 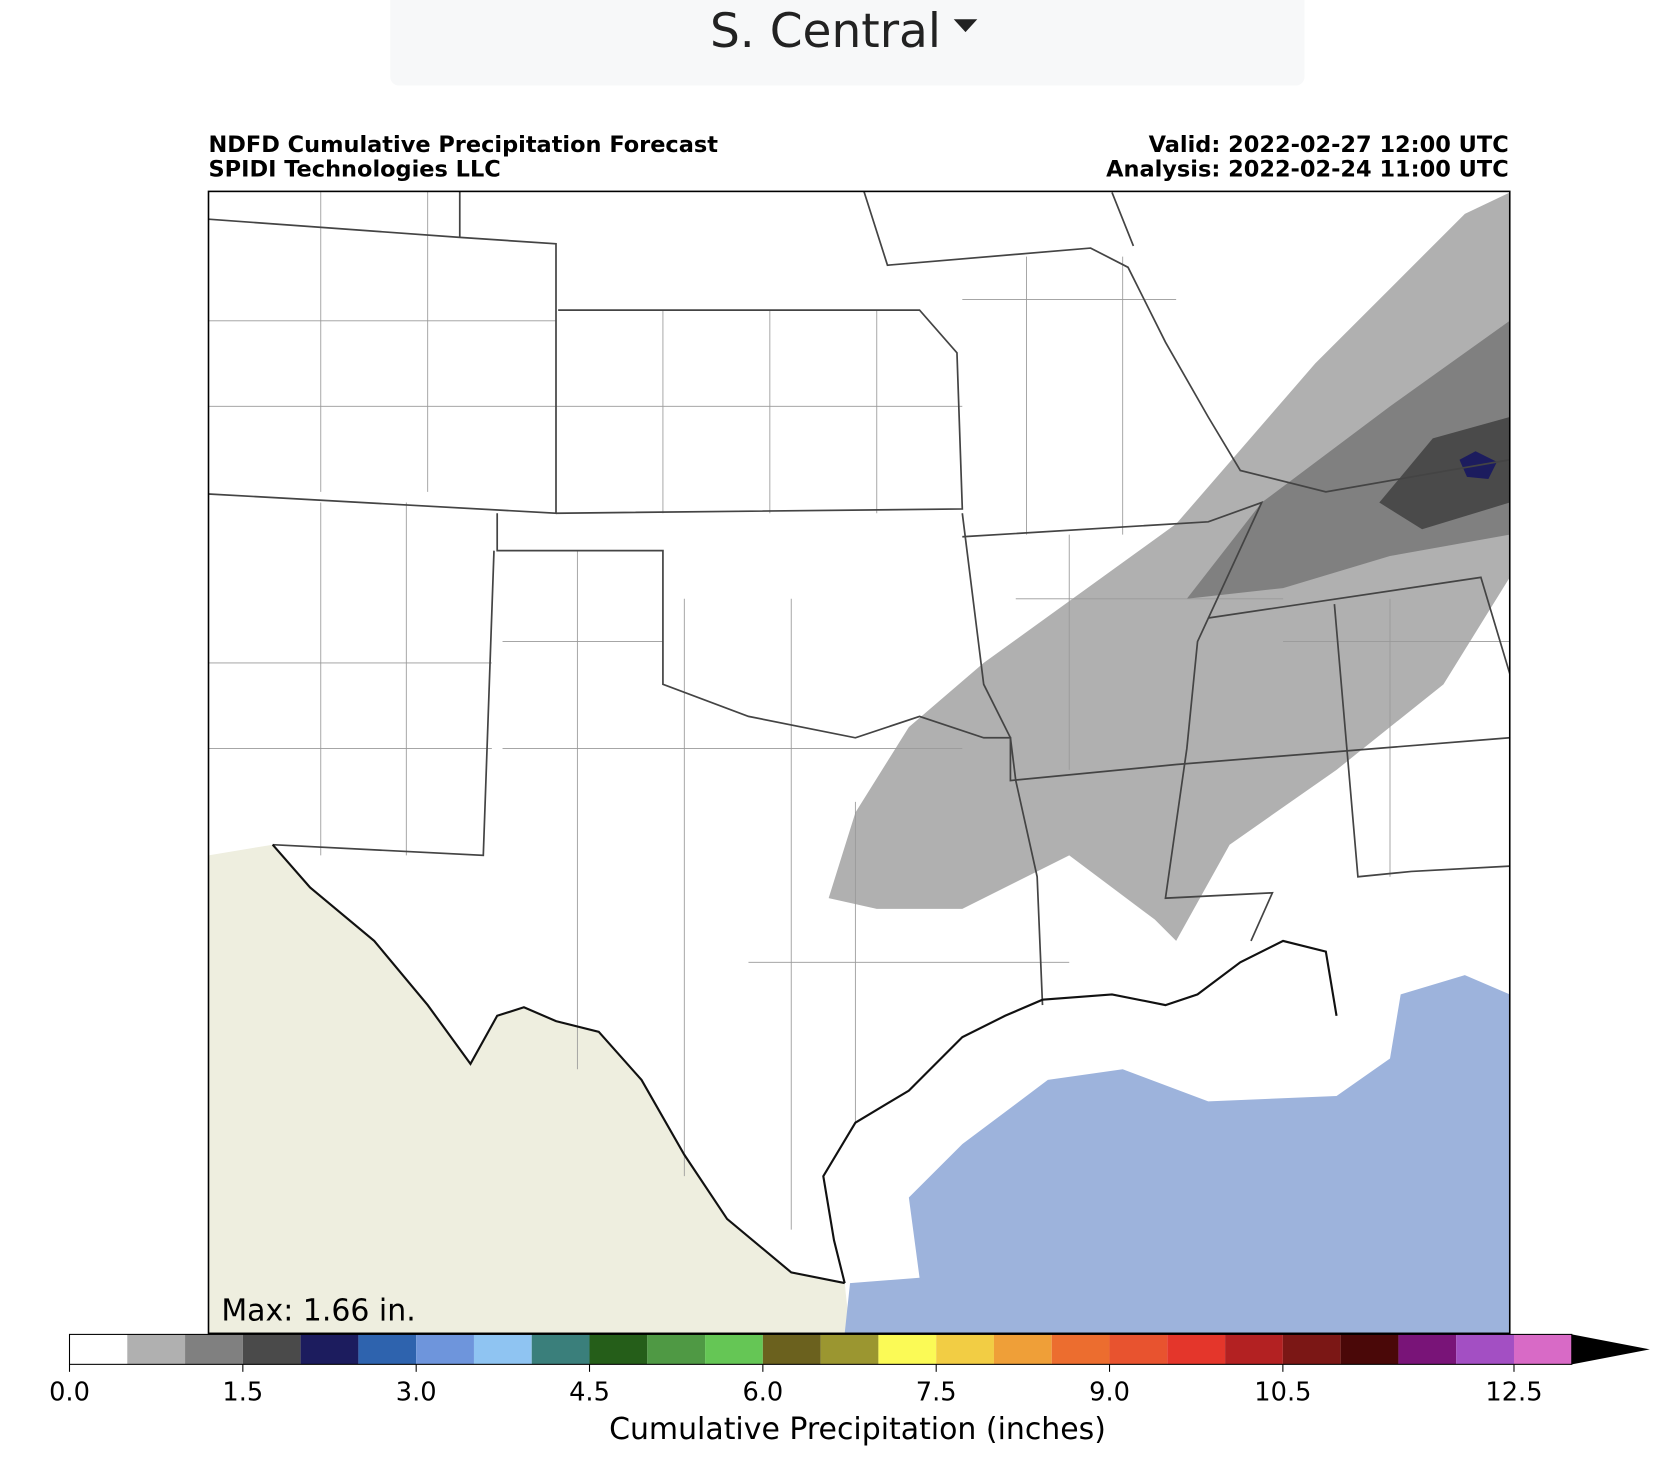 What do you see at coordinates (965, 26) in the screenshot?
I see `dropdown-caret` at bounding box center [965, 26].